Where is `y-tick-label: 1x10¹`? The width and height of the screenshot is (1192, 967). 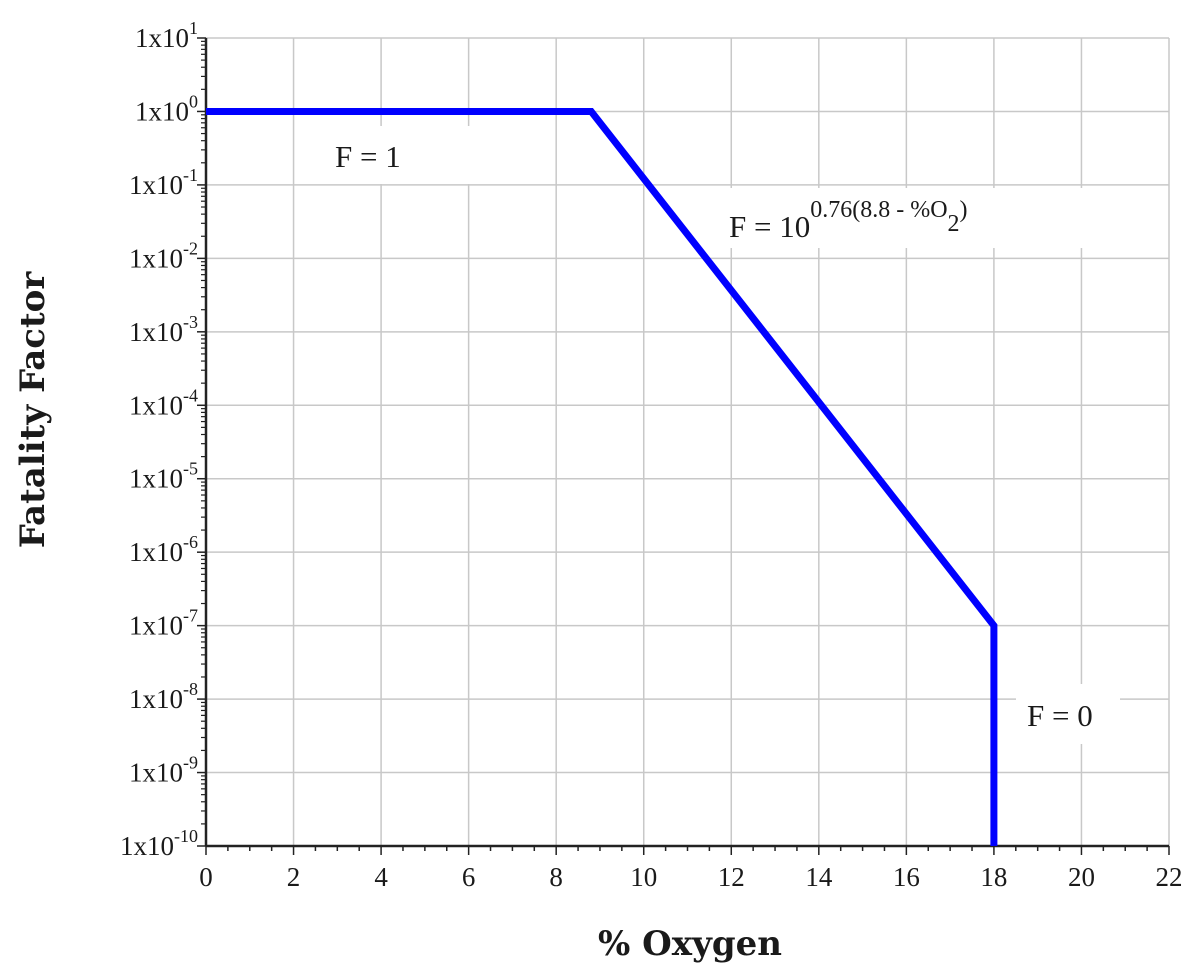
y-tick-label: 1x10¹ is located at coordinates (166, 35).